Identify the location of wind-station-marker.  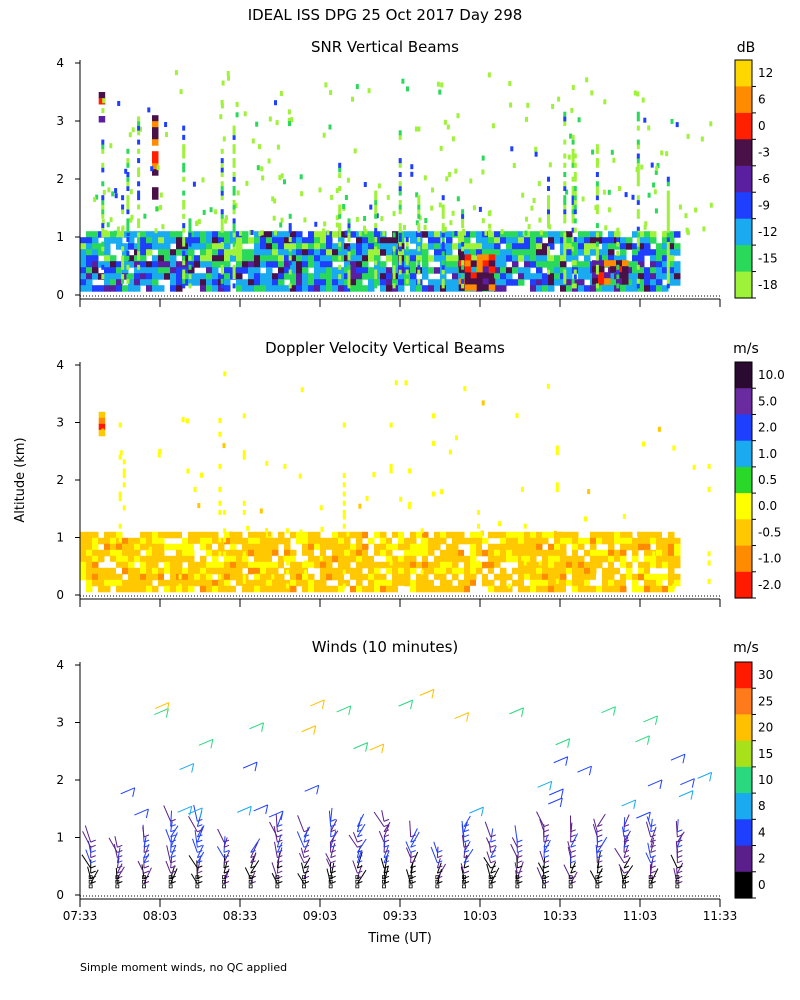
(624, 881).